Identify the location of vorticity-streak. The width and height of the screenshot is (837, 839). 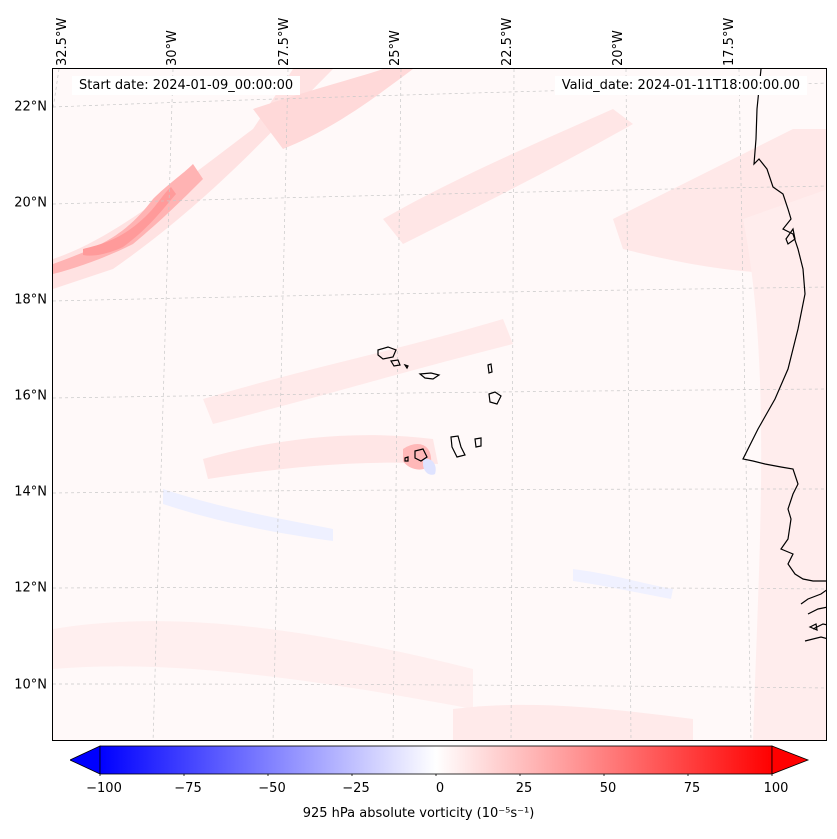
(128, 219).